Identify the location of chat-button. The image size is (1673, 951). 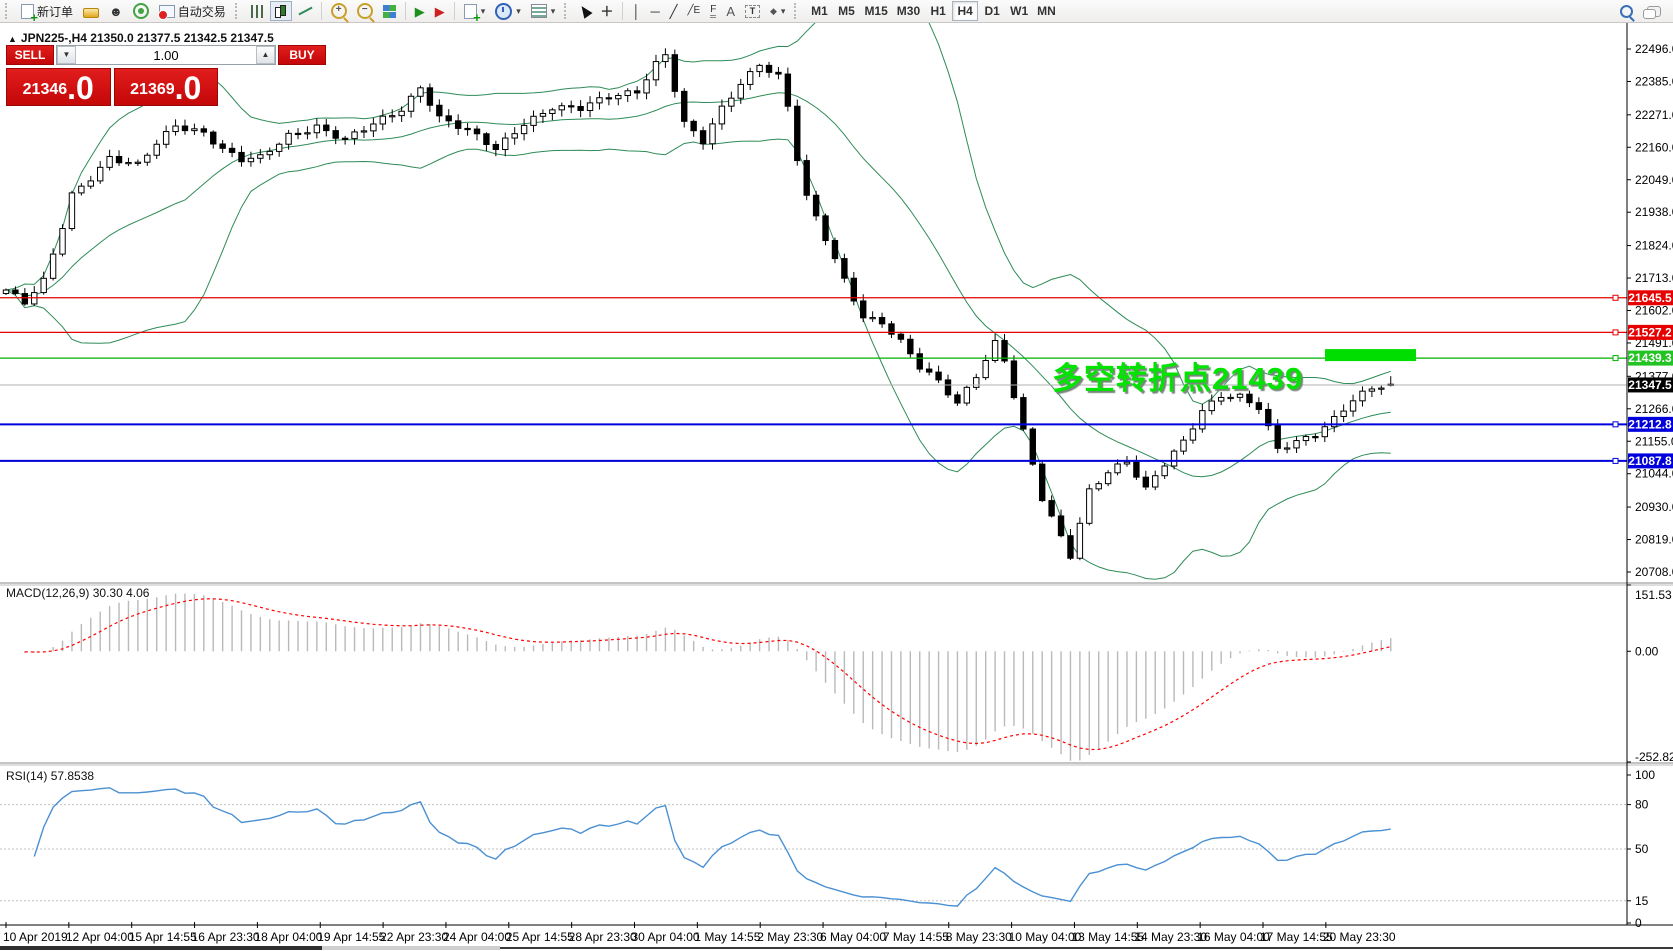
(1654, 11).